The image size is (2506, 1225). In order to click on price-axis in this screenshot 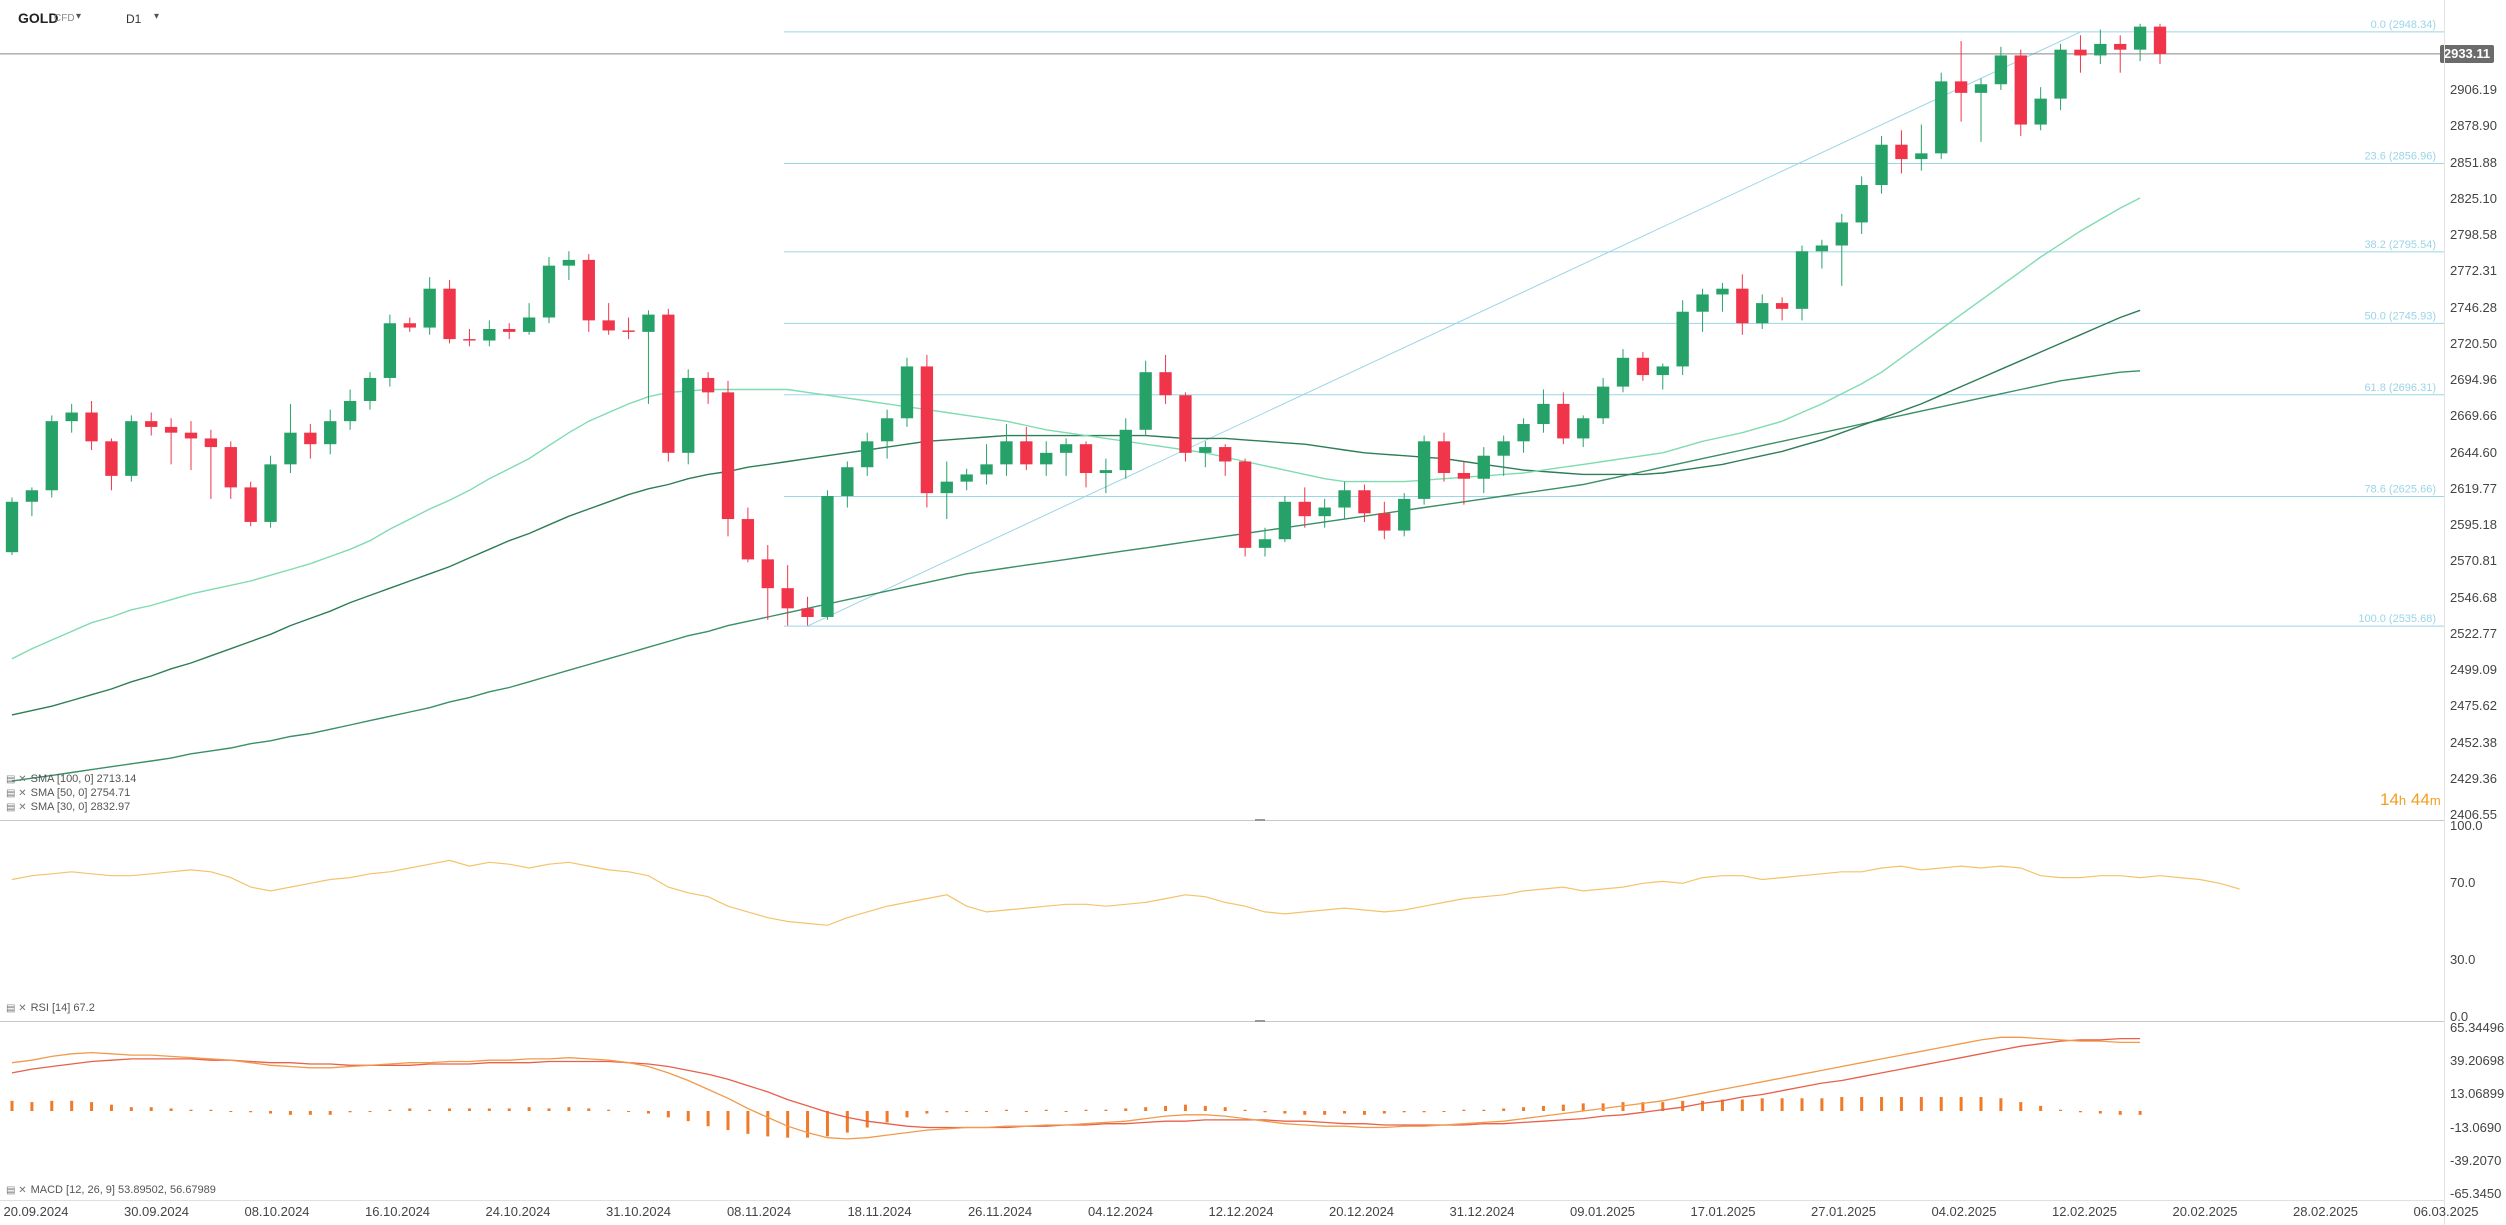, I will do `click(2475, 612)`.